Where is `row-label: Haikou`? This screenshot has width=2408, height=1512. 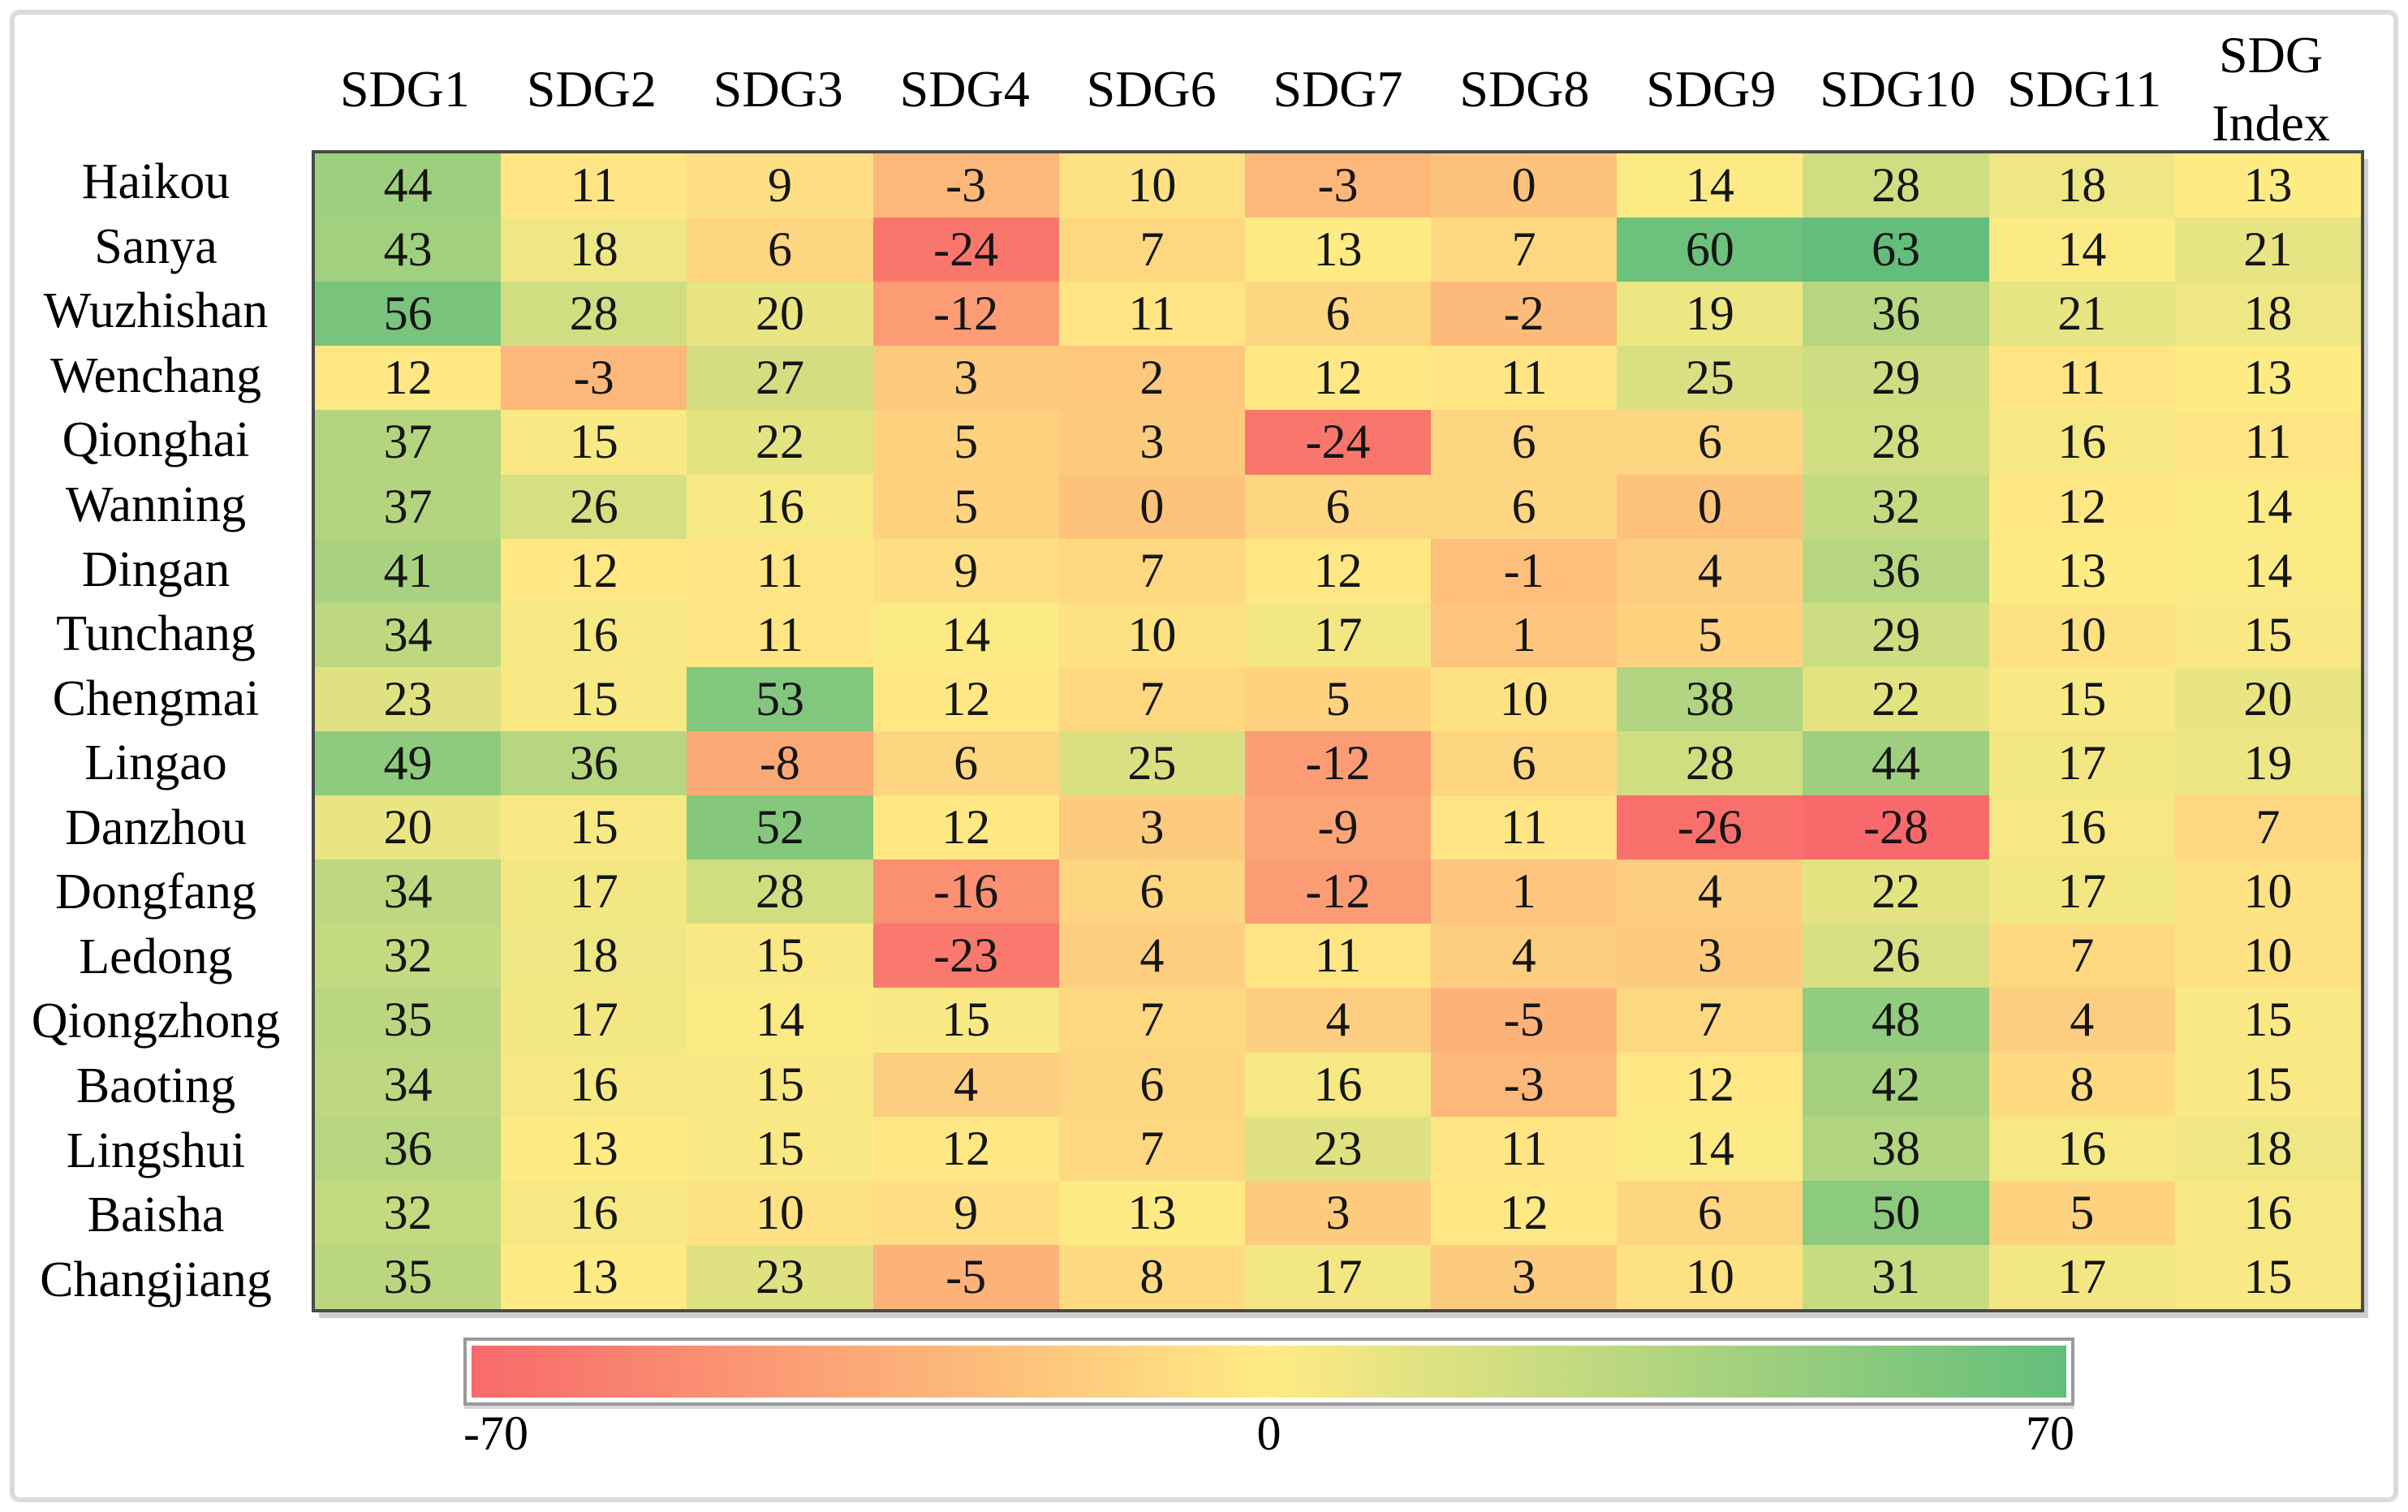
row-label: Haikou is located at coordinates (156, 182).